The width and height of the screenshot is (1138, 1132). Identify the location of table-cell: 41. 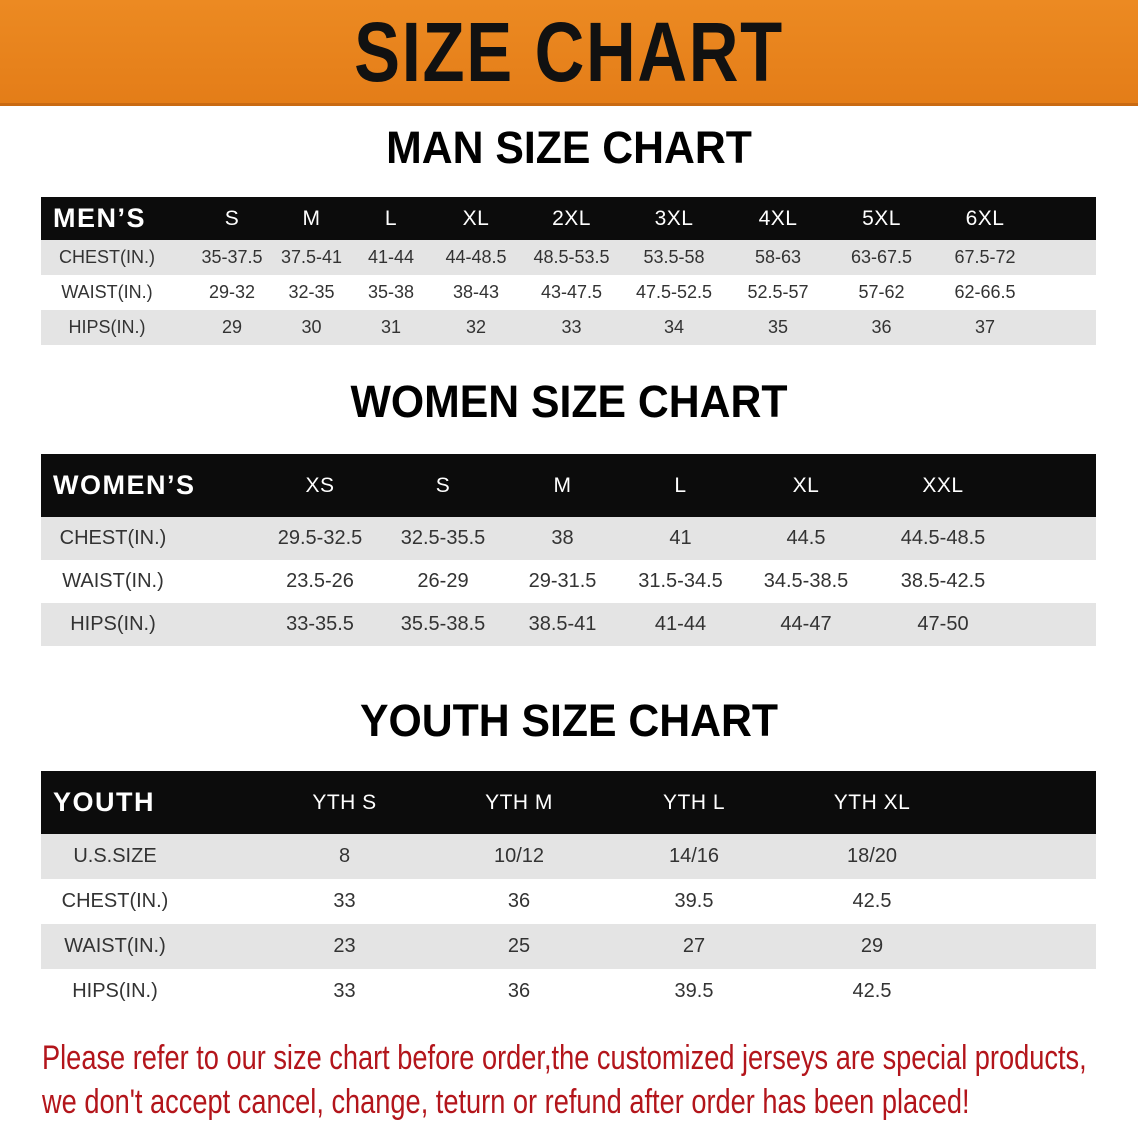
(680, 538).